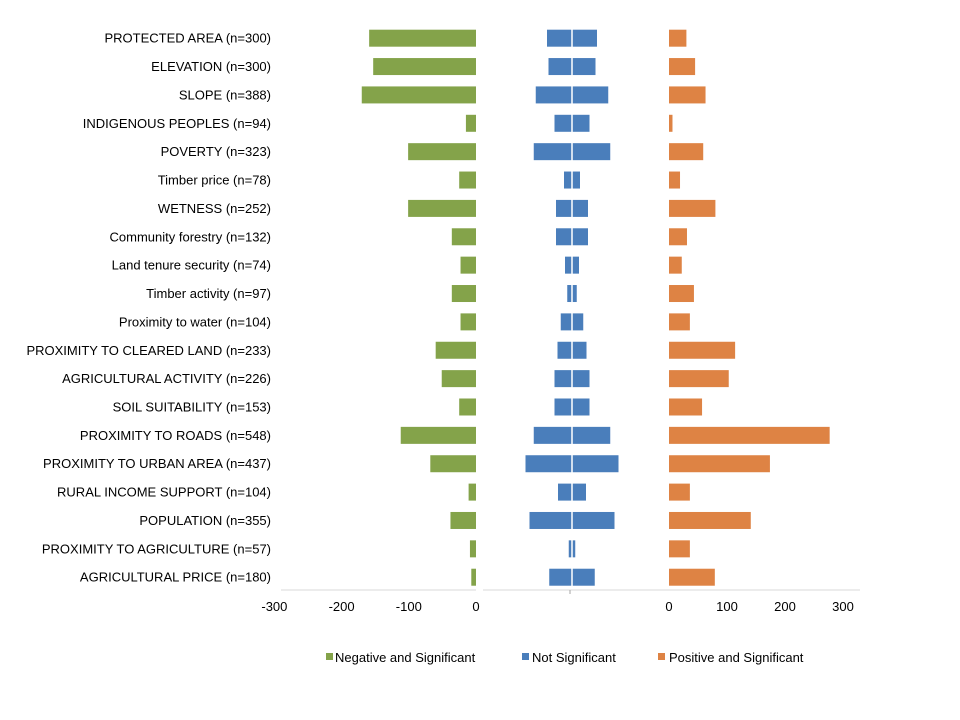  What do you see at coordinates (675, 265) in the screenshot?
I see `bar-positive-land-tenure-security` at bounding box center [675, 265].